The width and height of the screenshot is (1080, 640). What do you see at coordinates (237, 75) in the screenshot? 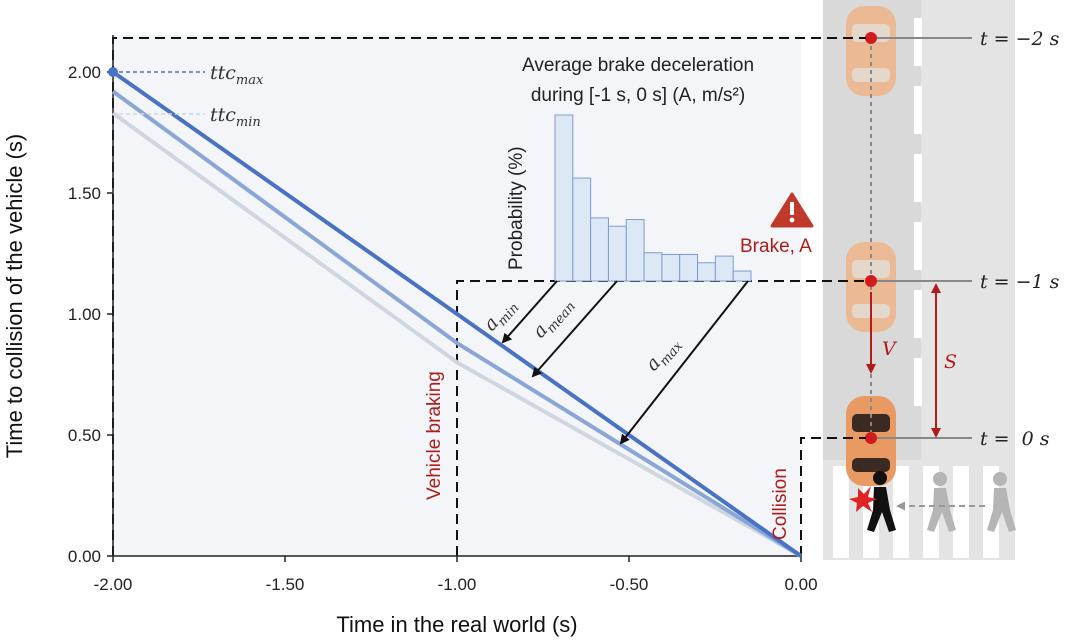
I see `ttc-max-label: ttcmax` at bounding box center [237, 75].